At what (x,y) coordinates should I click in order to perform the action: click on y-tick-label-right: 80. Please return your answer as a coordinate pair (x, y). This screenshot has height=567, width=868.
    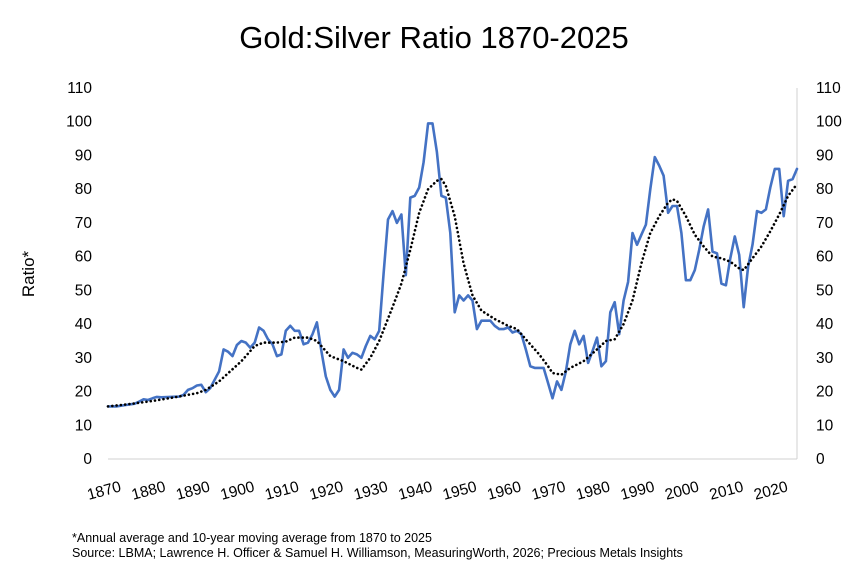
    Looking at the image, I should click on (825, 189).